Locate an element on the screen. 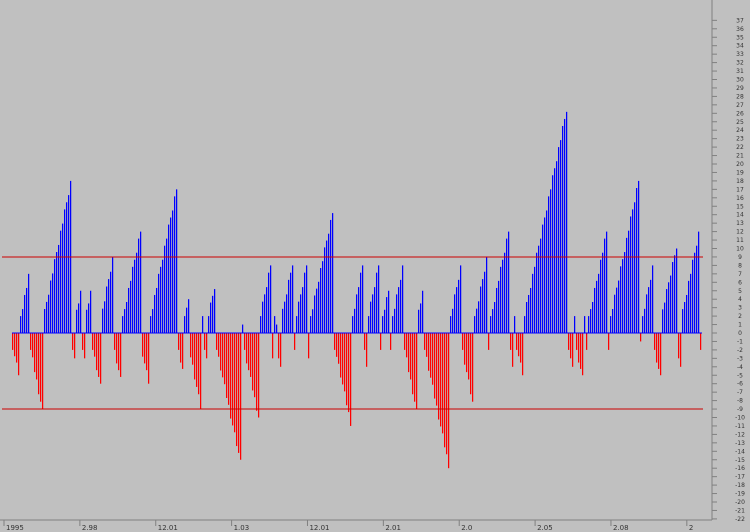 The height and width of the screenshot is (532, 750). y-tick-label: 34 is located at coordinates (740, 46).